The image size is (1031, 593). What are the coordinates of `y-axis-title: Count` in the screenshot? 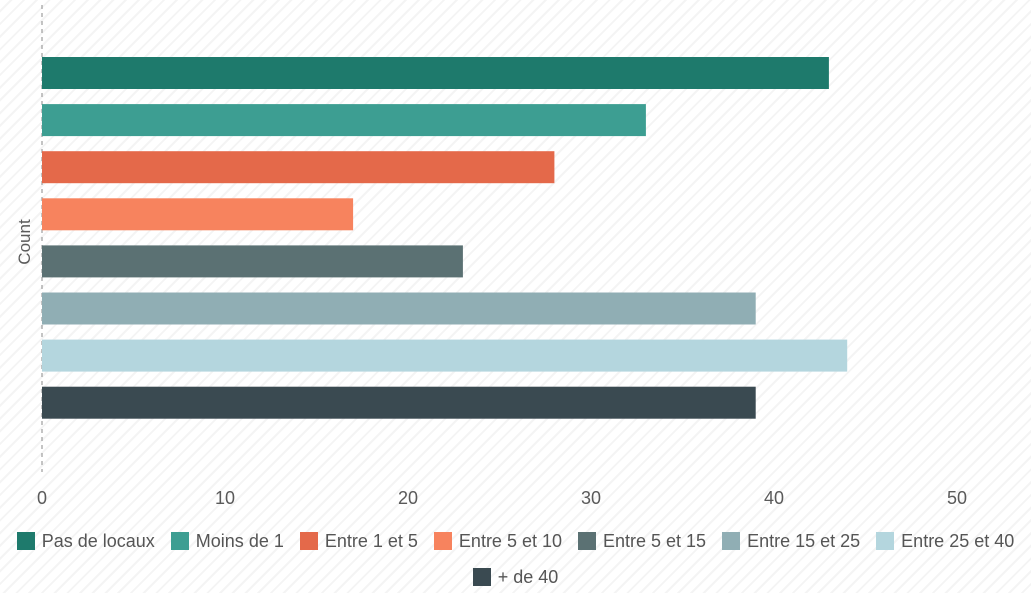 It's located at (24, 242).